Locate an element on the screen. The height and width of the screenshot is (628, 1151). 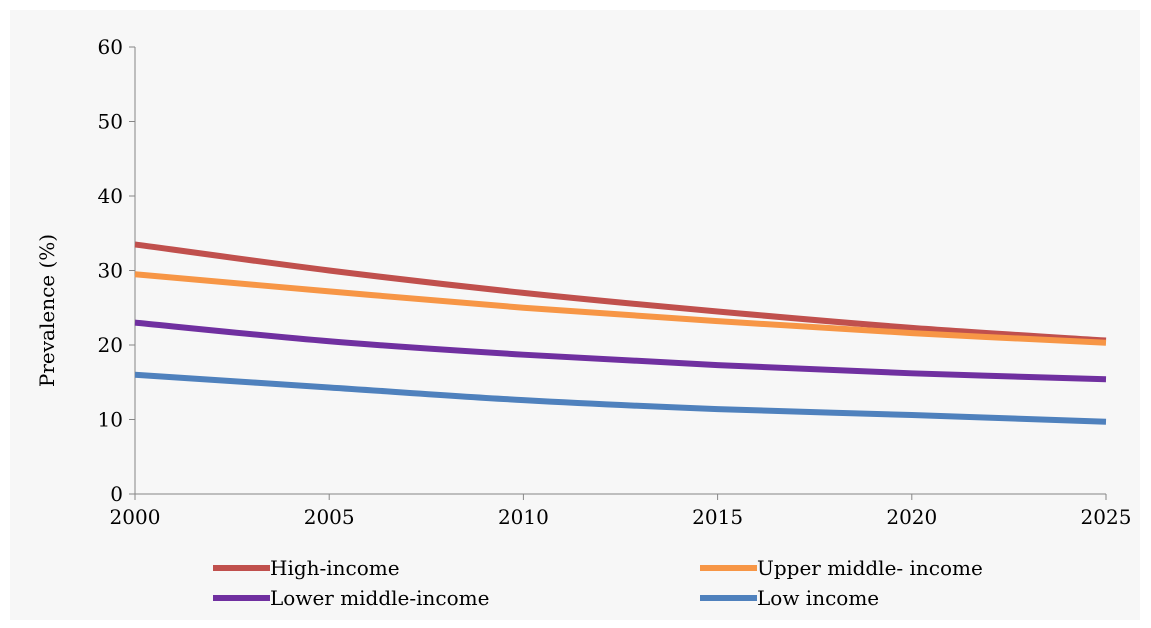
x-tick-label: 2015 is located at coordinates (717, 517).